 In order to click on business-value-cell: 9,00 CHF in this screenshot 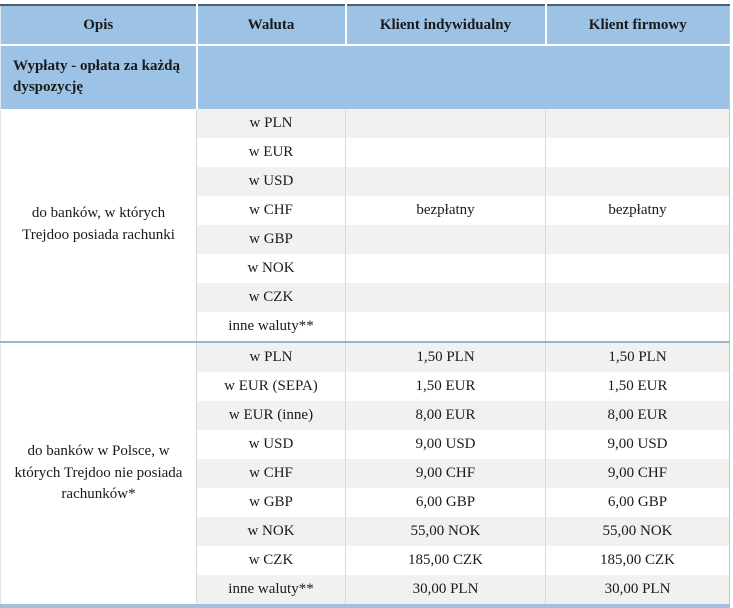, I will do `click(637, 473)`.